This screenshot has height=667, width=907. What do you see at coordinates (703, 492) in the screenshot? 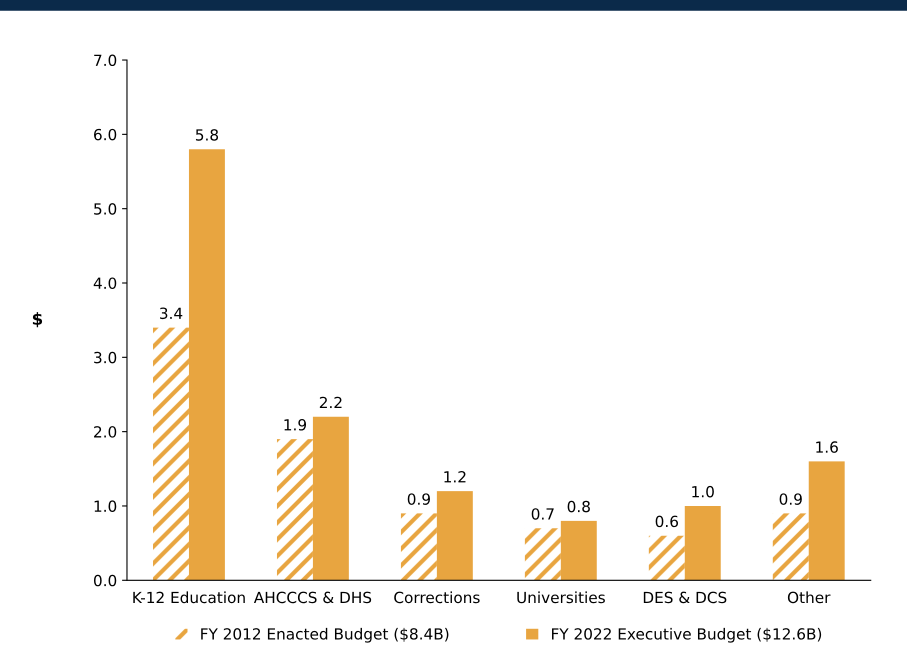
I see `data-label: 1.0` at bounding box center [703, 492].